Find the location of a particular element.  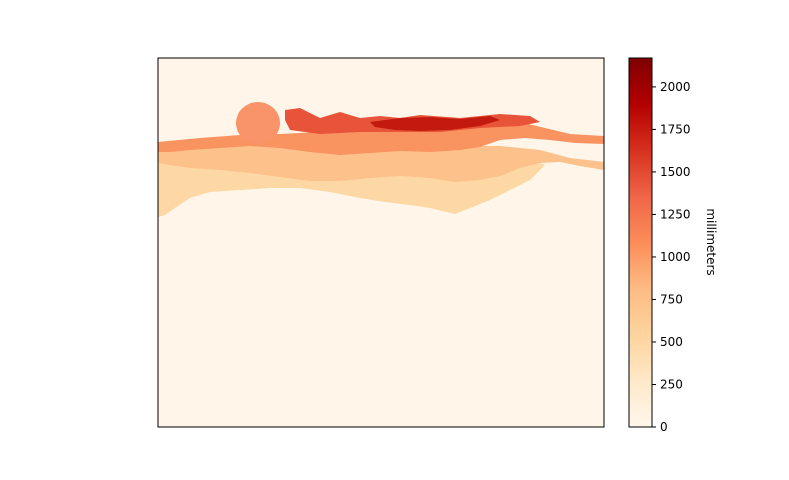

colorbar-tick-label: 1750 is located at coordinates (675, 129).